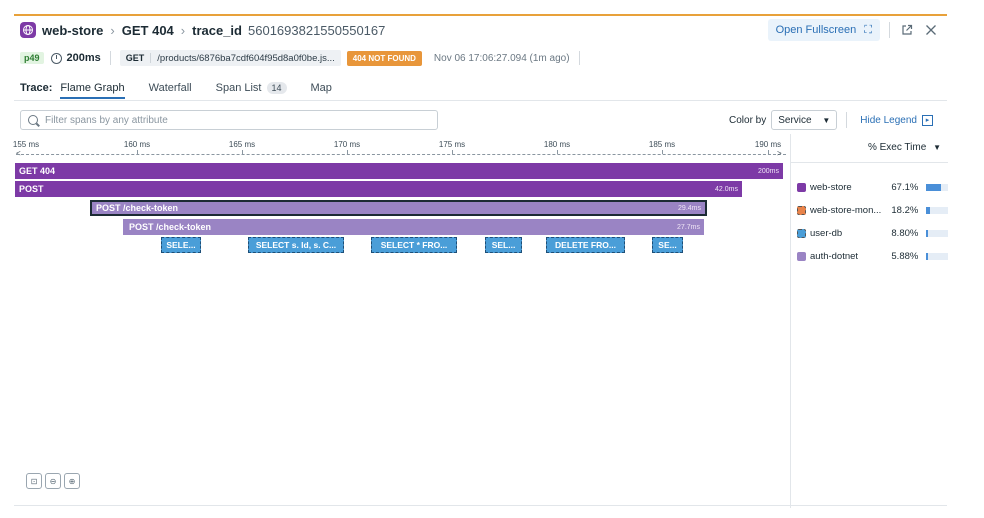  What do you see at coordinates (834, 256) in the screenshot?
I see `legend-service-name: auth-dotnet` at bounding box center [834, 256].